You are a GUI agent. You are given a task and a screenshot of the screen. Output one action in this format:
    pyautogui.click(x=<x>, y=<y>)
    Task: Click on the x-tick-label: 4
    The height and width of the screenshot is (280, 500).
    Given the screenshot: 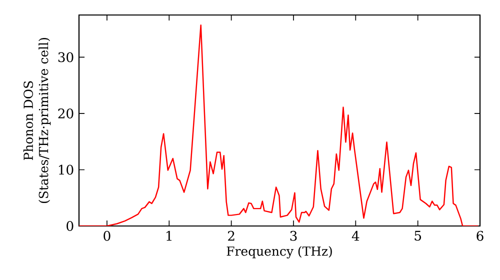 What is the action you would take?
    pyautogui.click(x=356, y=235)
    